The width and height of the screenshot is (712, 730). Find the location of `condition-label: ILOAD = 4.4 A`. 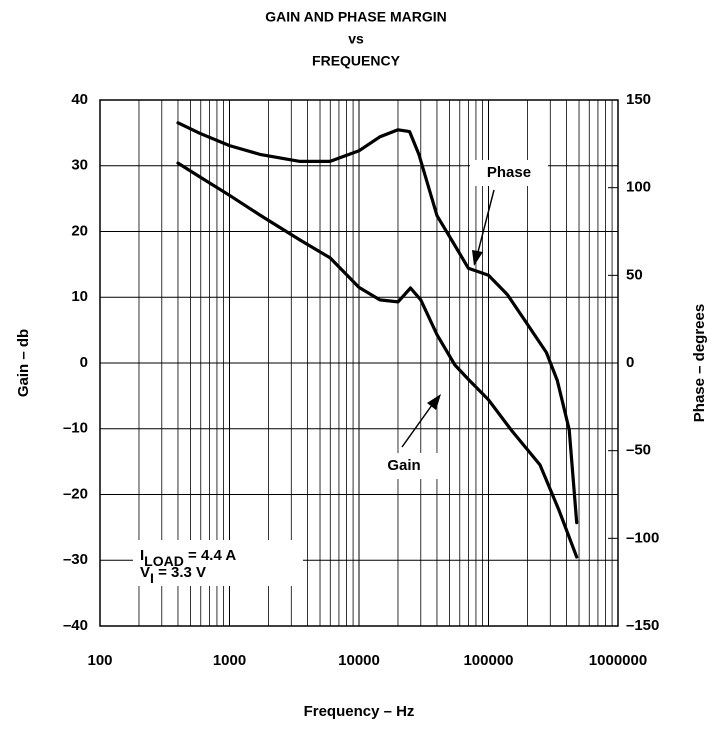

condition-label: ILOAD = 4.4 A is located at coordinates (188, 558).